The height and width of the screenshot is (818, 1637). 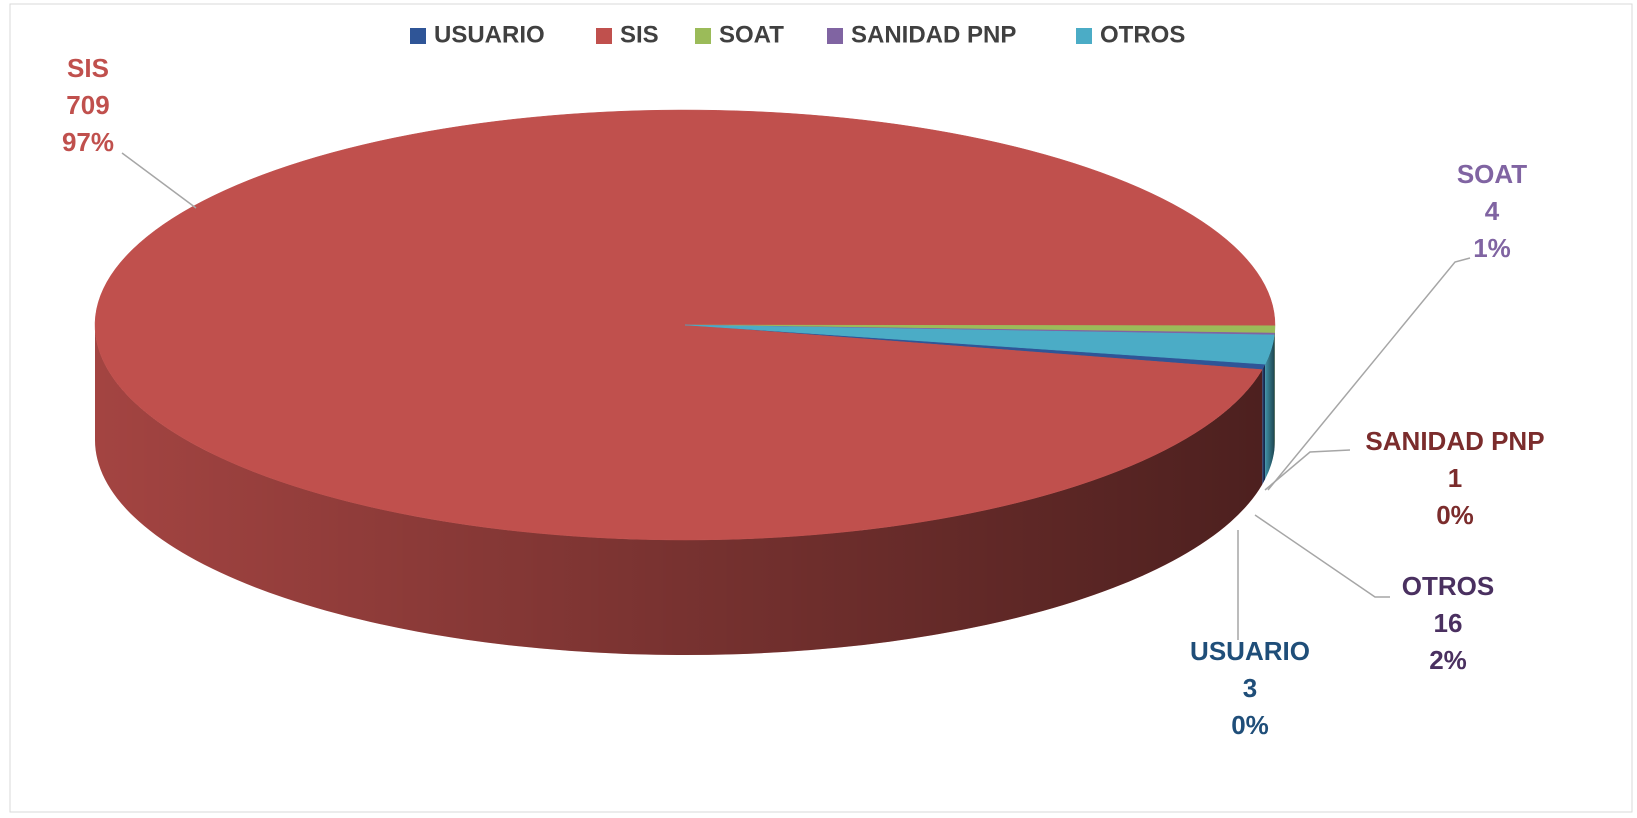 I want to click on legend-label: SANIDAD PNP, so click(x=933, y=34).